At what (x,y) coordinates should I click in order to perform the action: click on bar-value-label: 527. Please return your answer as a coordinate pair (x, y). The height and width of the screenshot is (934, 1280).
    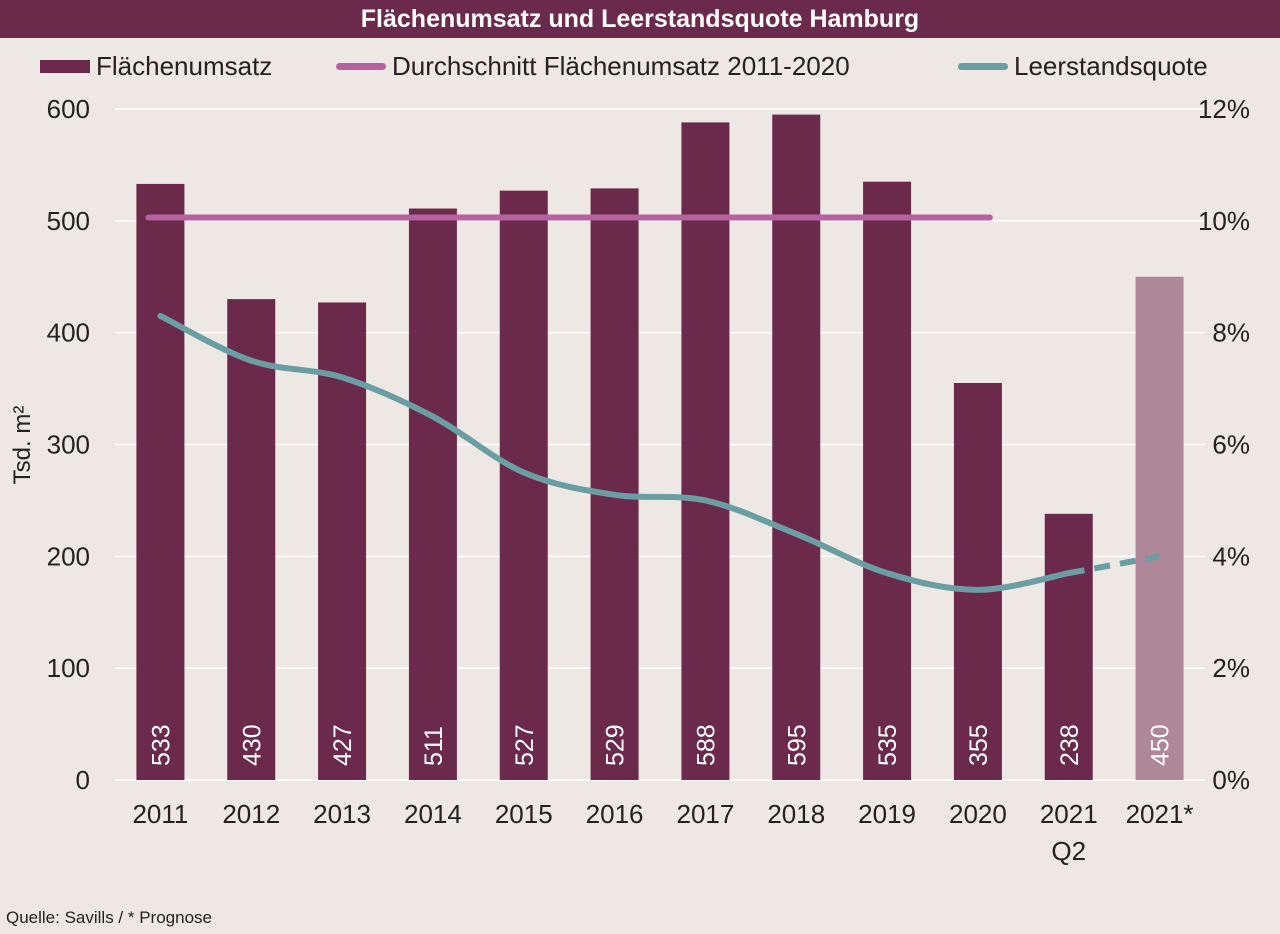
    Looking at the image, I should click on (525, 745).